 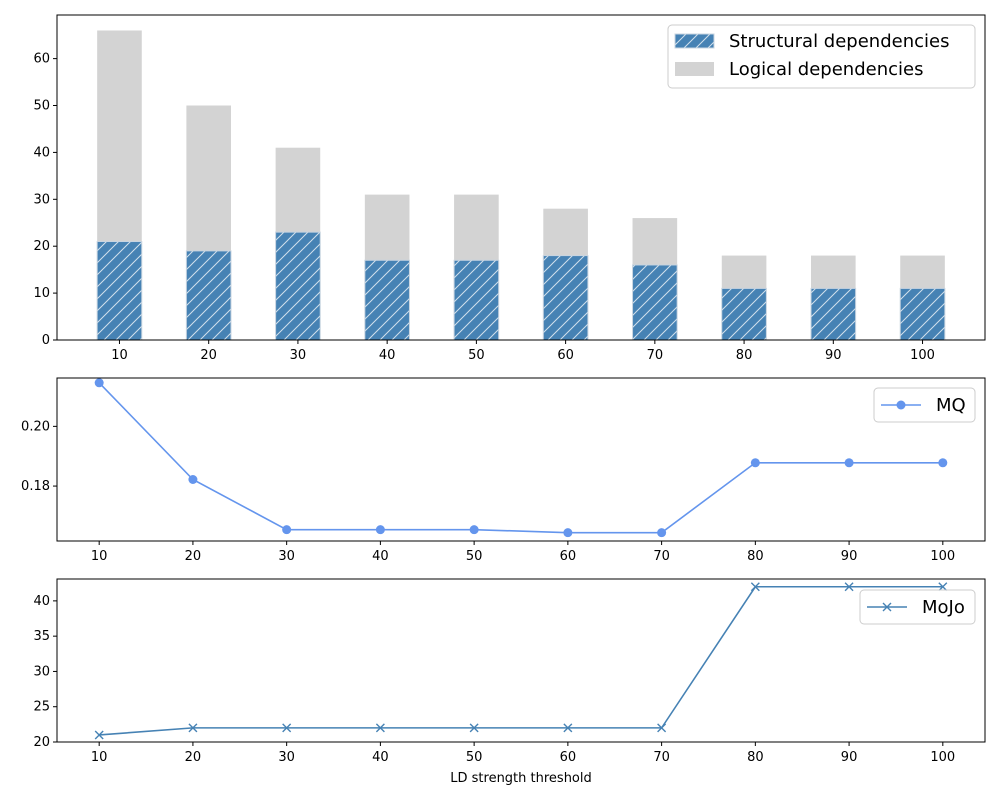 What do you see at coordinates (35, 486) in the screenshot?
I see `y-tick-label: 0.18` at bounding box center [35, 486].